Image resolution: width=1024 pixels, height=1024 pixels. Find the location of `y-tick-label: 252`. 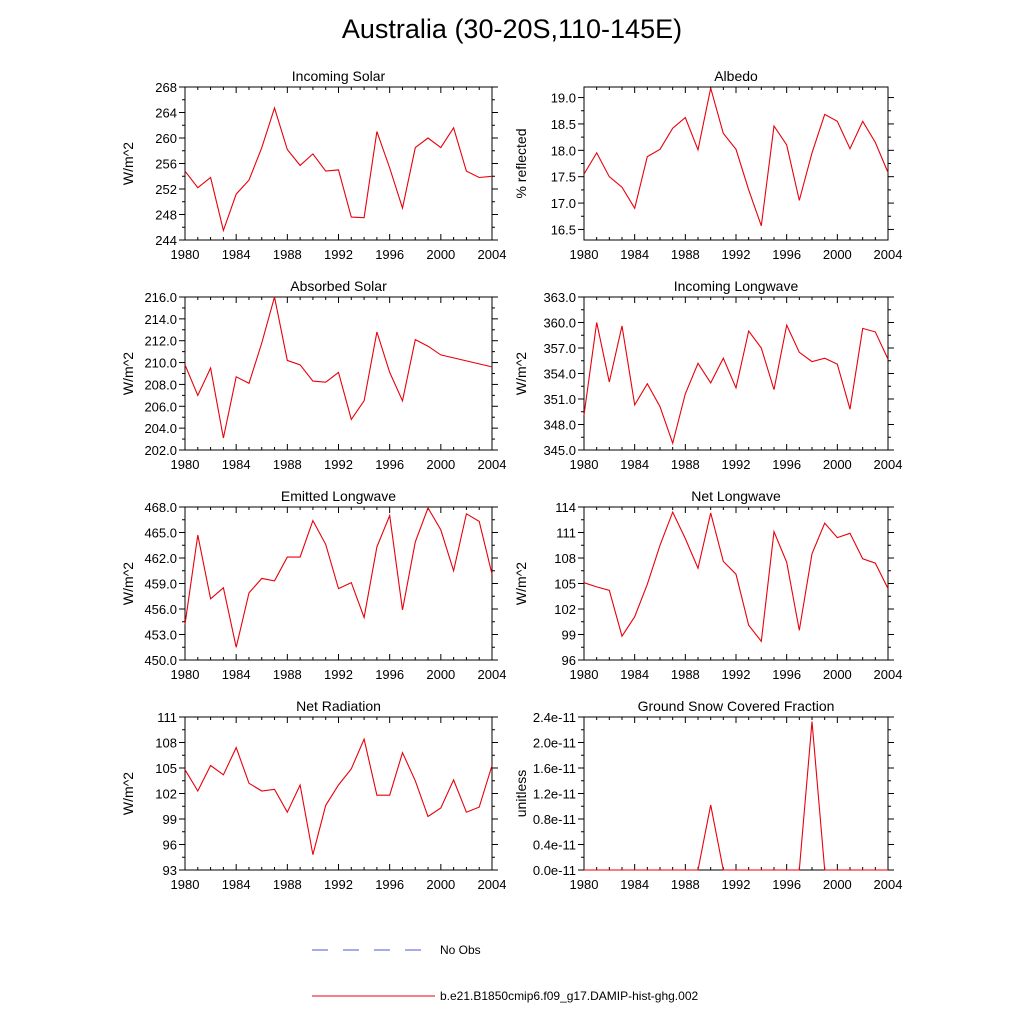

y-tick-label: 252 is located at coordinates (166, 189).